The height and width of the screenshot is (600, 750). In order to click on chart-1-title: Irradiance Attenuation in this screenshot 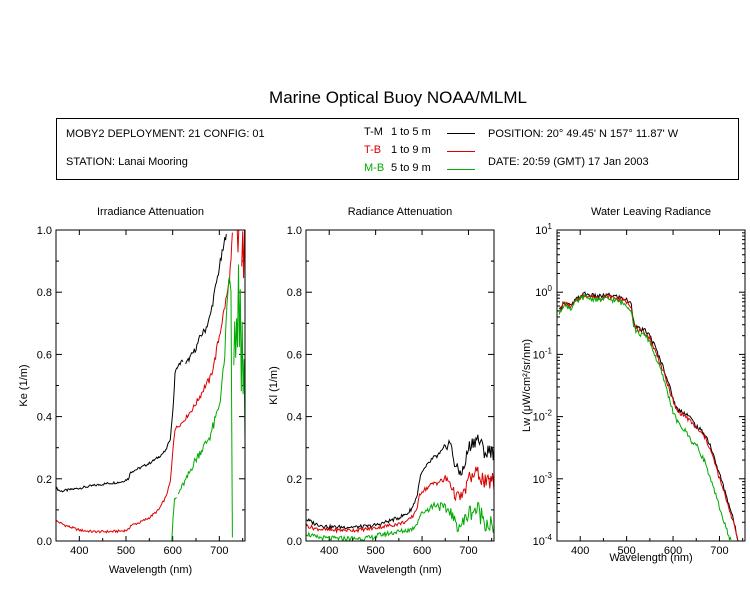, I will do `click(150, 212)`.